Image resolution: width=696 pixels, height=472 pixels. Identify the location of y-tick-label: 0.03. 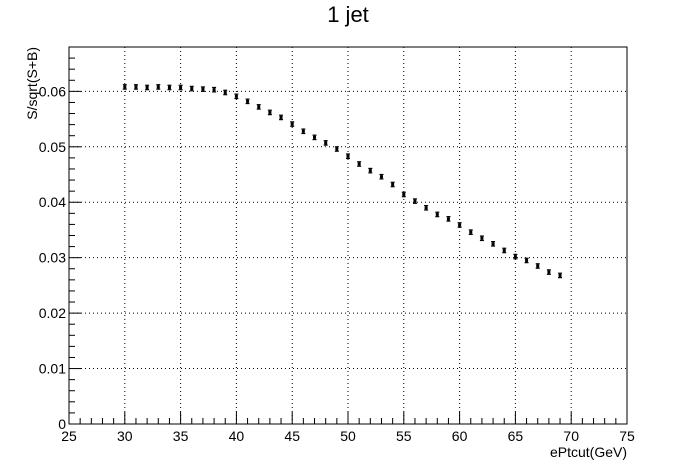
(52, 258).